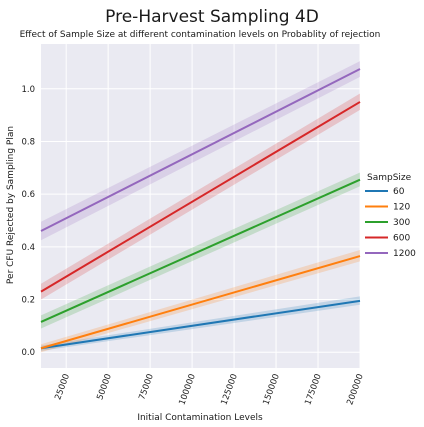 The width and height of the screenshot is (424, 427). Describe the element at coordinates (401, 208) in the screenshot. I see `legend-label-120: 120` at that location.